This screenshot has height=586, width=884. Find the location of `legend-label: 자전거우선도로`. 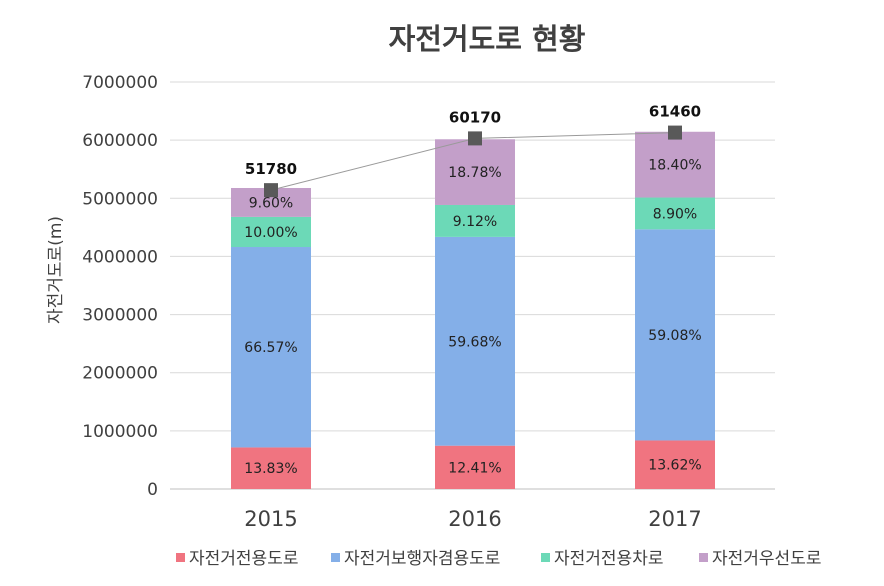

legend-label: 자전거우선도로 is located at coordinates (766, 559).